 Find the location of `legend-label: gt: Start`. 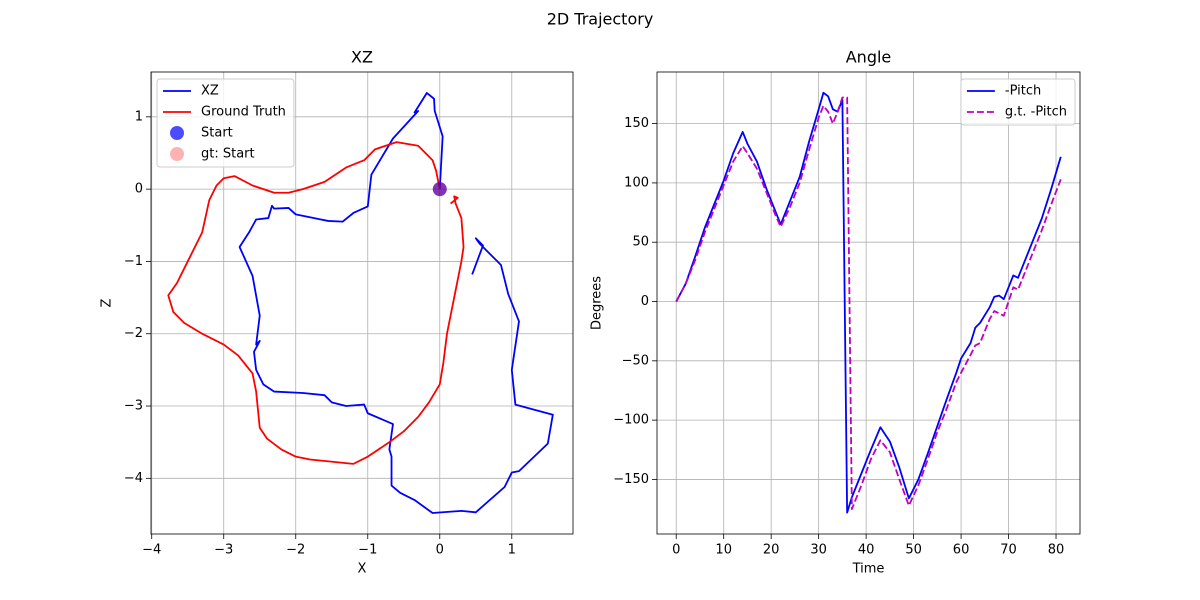

legend-label: gt: Start is located at coordinates (228, 154).